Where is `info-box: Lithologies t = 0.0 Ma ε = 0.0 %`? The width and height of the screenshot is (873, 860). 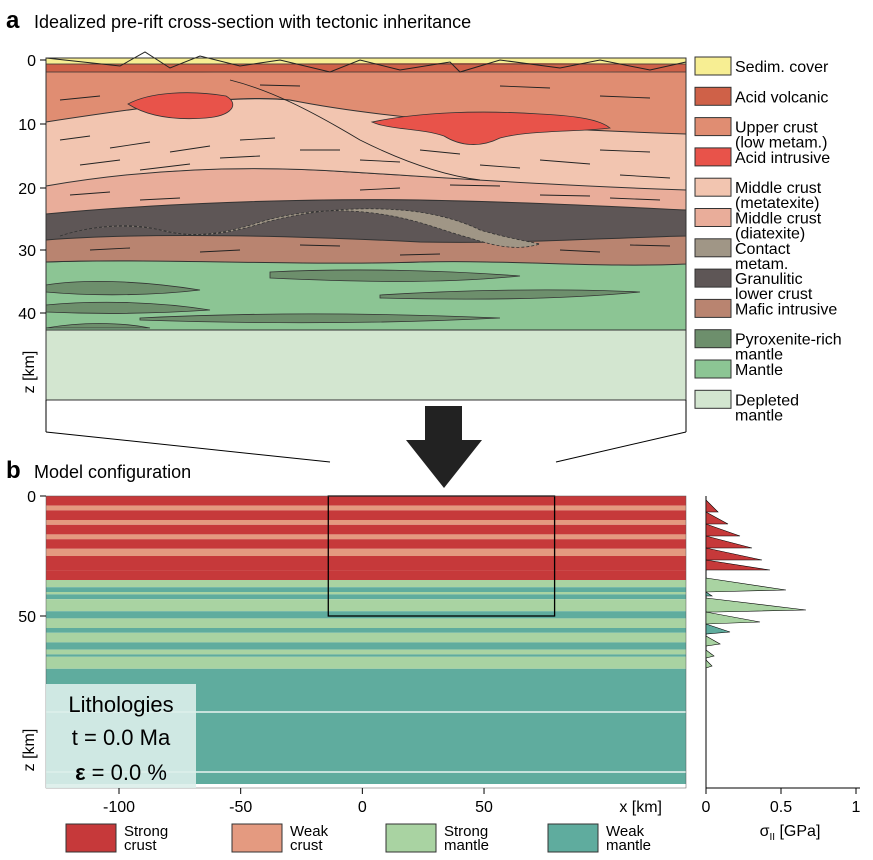 info-box: Lithologies t = 0.0 Ma ε = 0.0 % is located at coordinates (121, 736).